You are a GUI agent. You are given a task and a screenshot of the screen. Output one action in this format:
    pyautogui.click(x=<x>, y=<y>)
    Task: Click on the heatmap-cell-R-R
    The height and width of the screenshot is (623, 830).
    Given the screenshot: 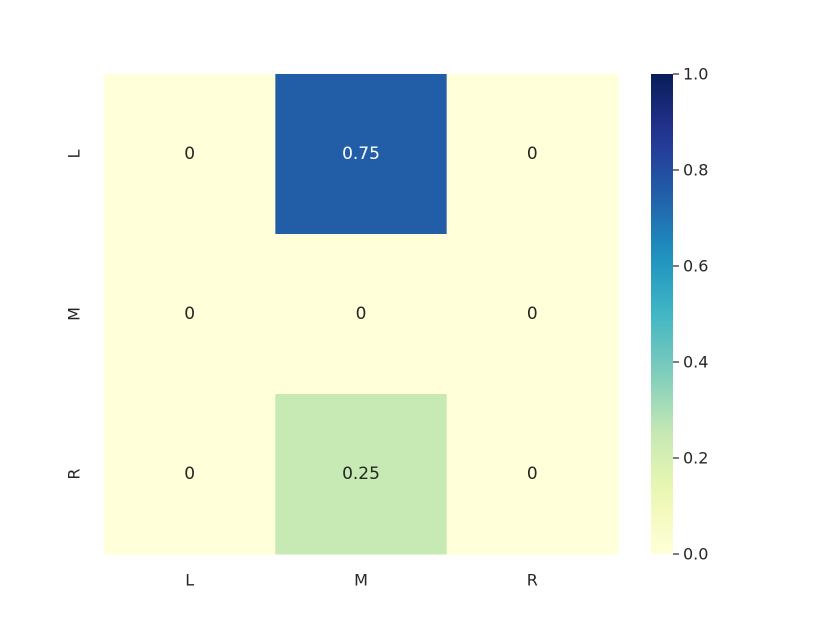 What is the action you would take?
    pyautogui.click(x=532, y=474)
    